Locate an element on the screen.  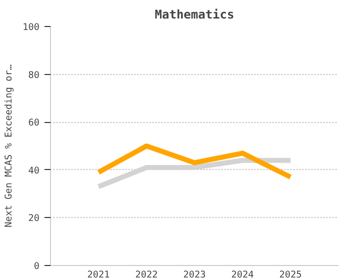
x-tick-label: 2021 is located at coordinates (98, 275).